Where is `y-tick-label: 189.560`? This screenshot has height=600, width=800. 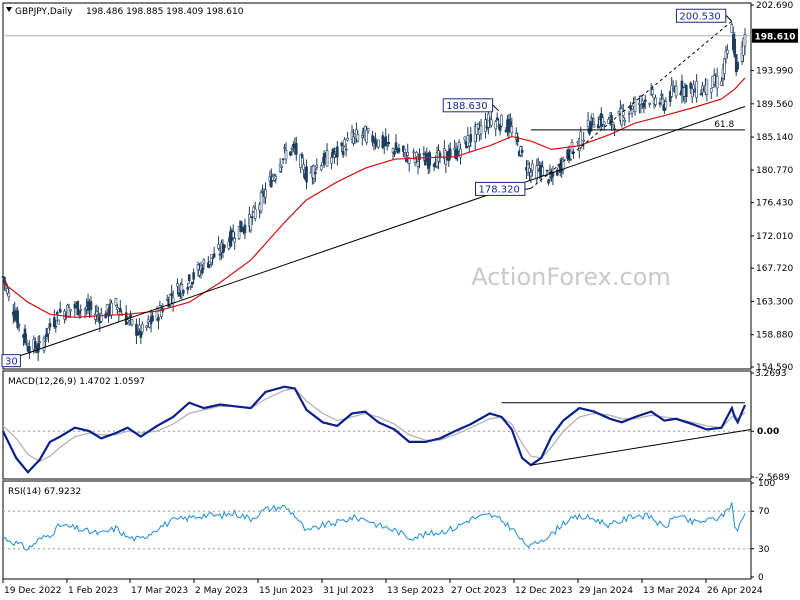 y-tick-label: 189.560 is located at coordinates (774, 105).